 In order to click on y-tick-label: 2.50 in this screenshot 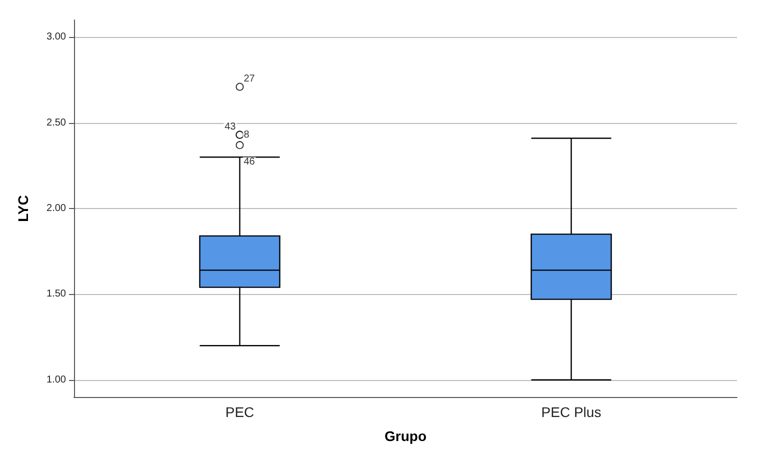, I will do `click(56, 122)`.